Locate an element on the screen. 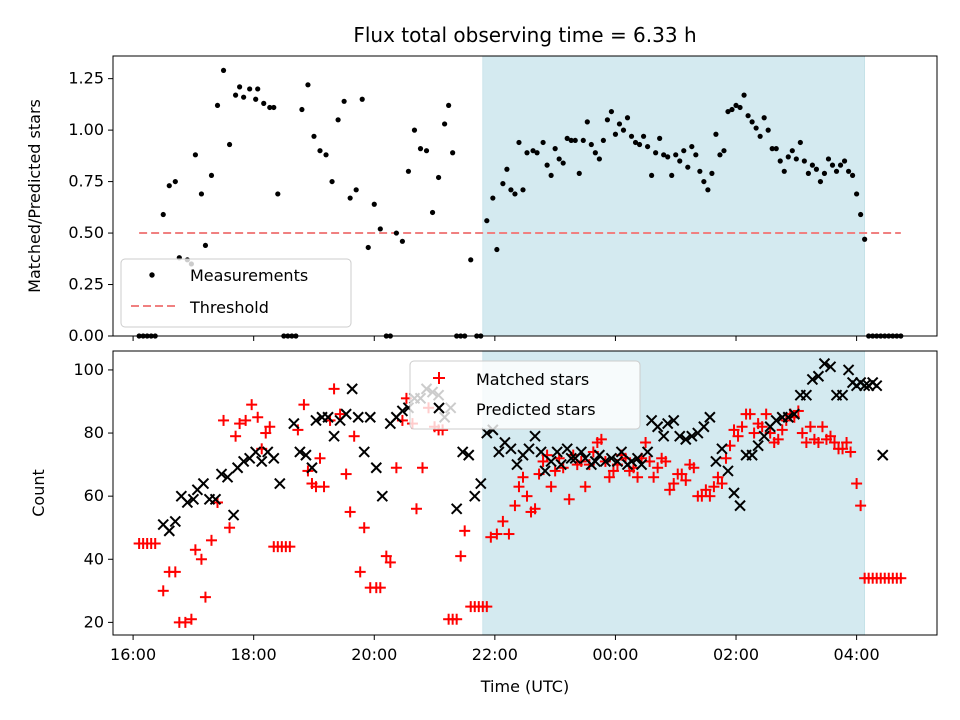 This screenshot has width=960, height=720. bottom-y-tick-label: 100 is located at coordinates (88, 369).